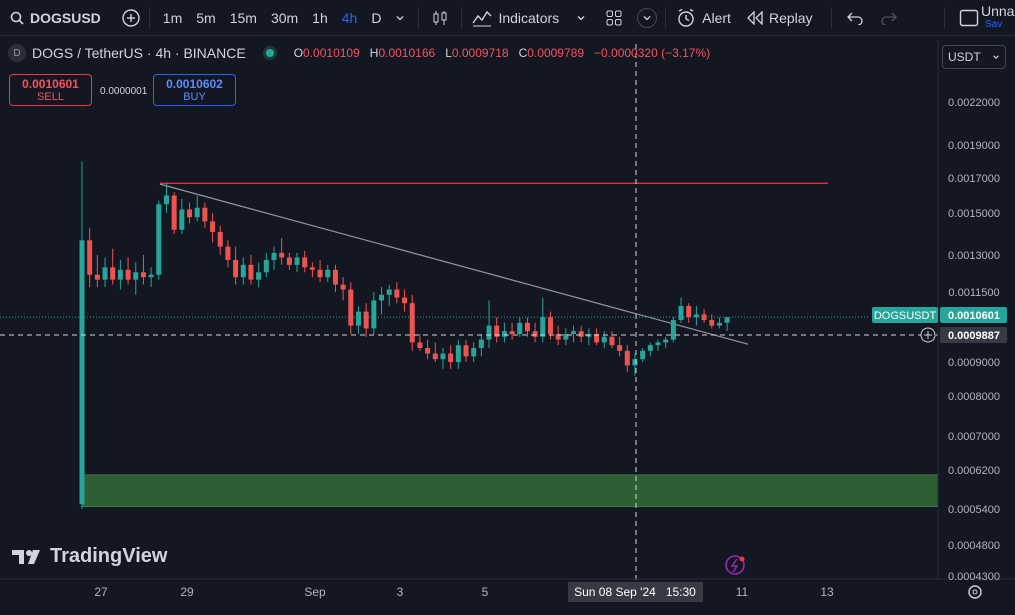  I want to click on tradingview-logo: TradingView, so click(89, 556).